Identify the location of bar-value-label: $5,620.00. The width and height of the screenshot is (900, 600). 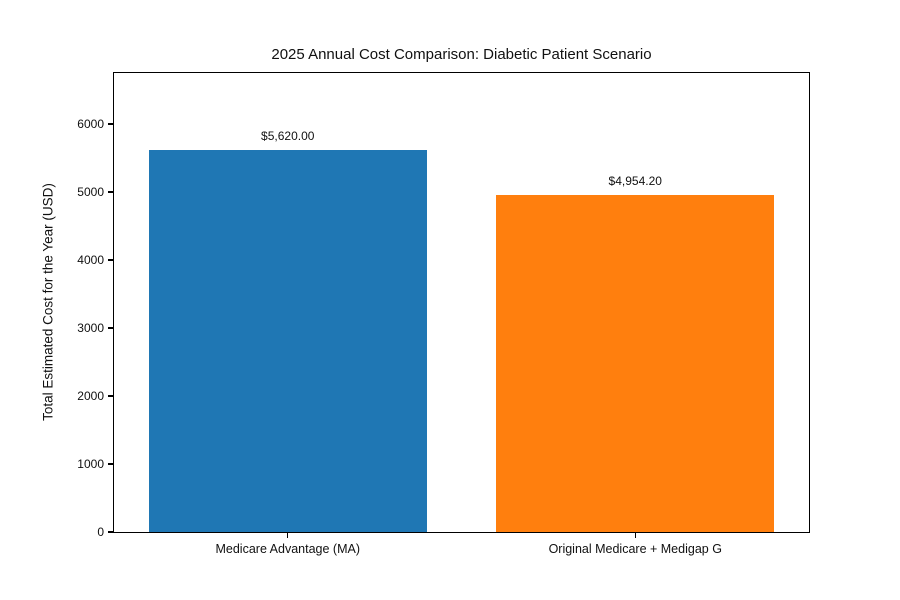
(288, 135).